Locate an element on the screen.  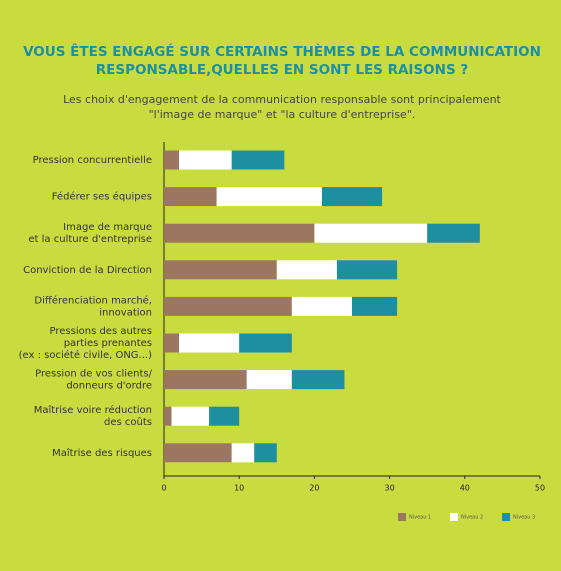
category-label: parties prenantes is located at coordinates (108, 343).